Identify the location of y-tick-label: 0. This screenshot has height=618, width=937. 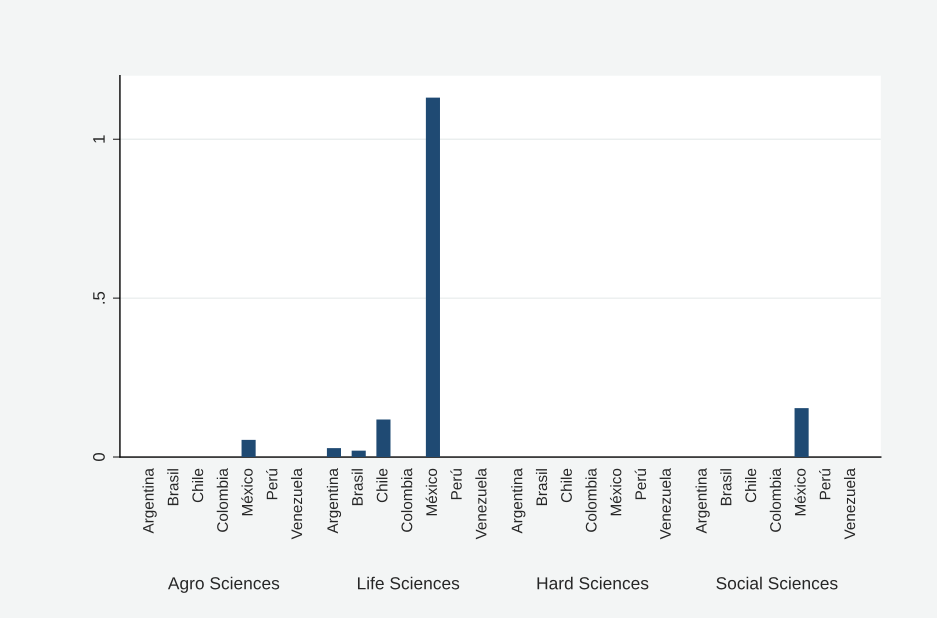
(99, 457).